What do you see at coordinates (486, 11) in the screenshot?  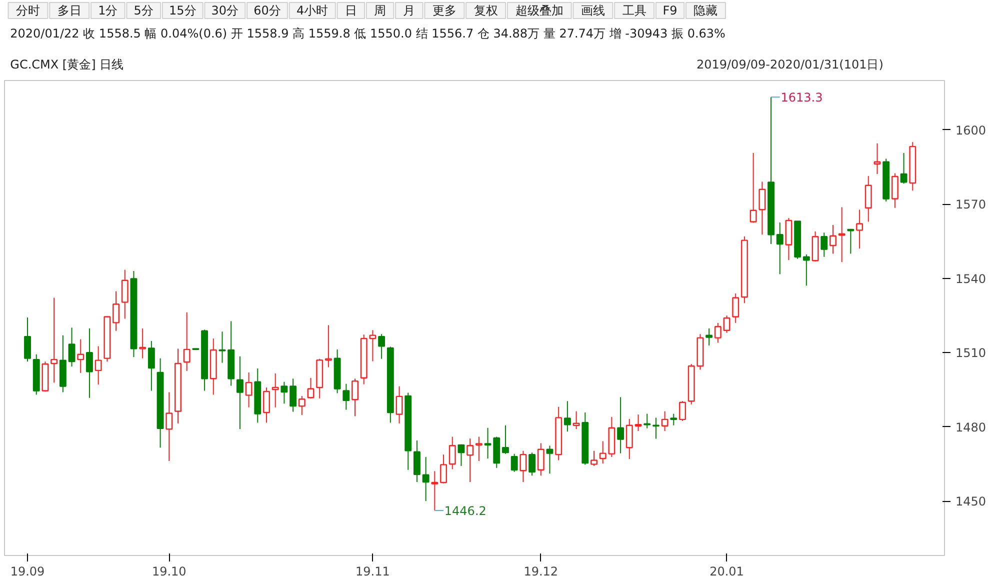 I see `text: 复权` at bounding box center [486, 11].